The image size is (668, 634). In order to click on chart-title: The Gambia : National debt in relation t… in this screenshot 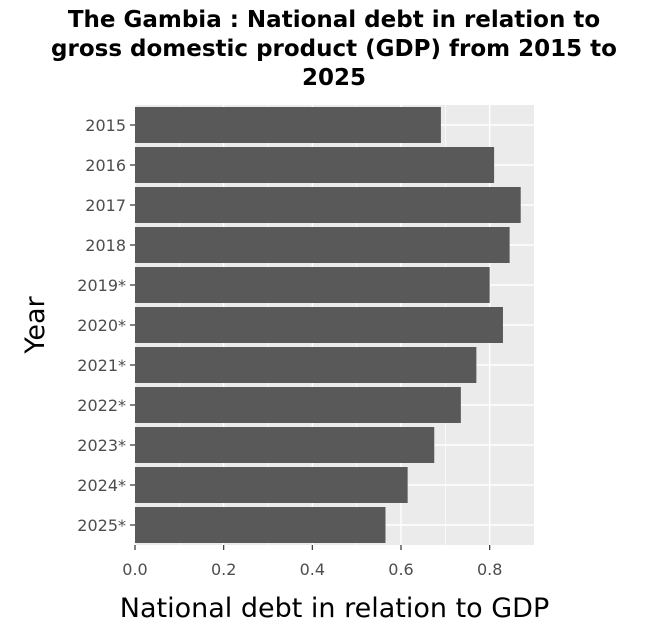, I will do `click(334, 49)`.